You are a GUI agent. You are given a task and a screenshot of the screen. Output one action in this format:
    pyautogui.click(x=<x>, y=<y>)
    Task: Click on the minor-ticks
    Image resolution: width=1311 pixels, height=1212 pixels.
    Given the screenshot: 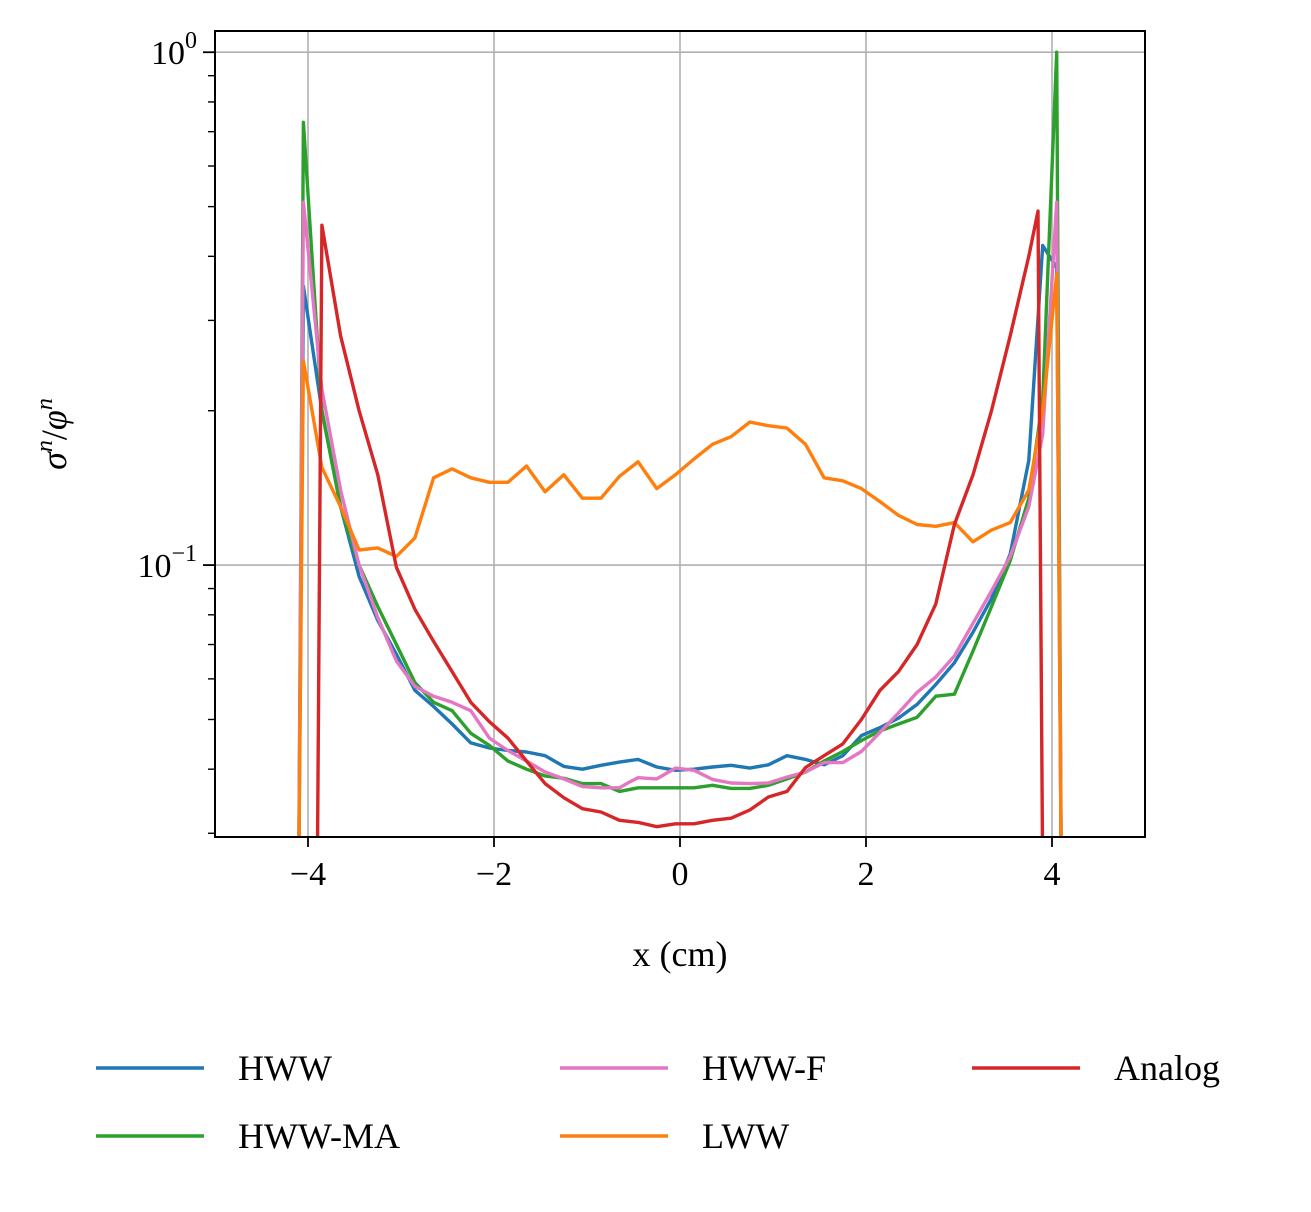 What is the action you would take?
    pyautogui.click(x=211, y=454)
    